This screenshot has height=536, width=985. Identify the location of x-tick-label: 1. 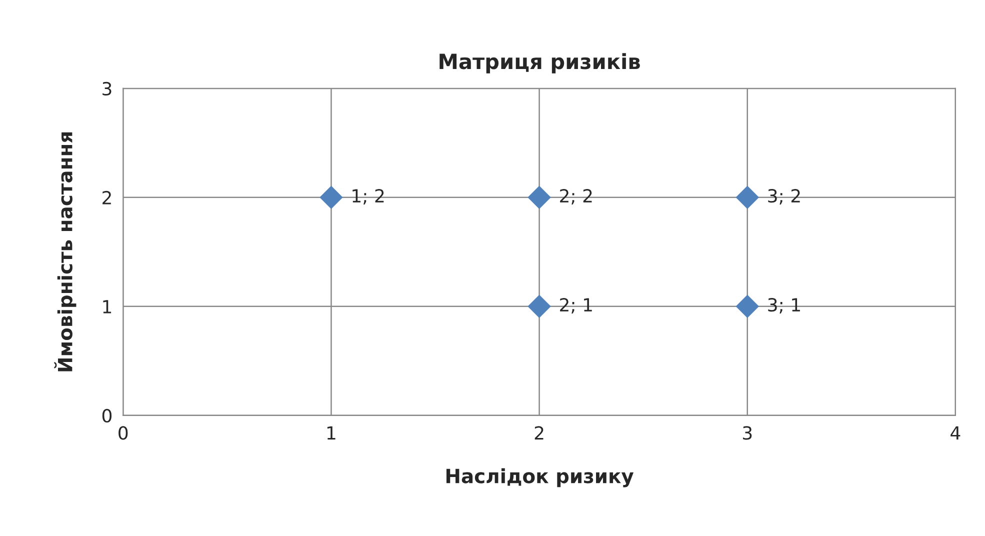
(331, 433).